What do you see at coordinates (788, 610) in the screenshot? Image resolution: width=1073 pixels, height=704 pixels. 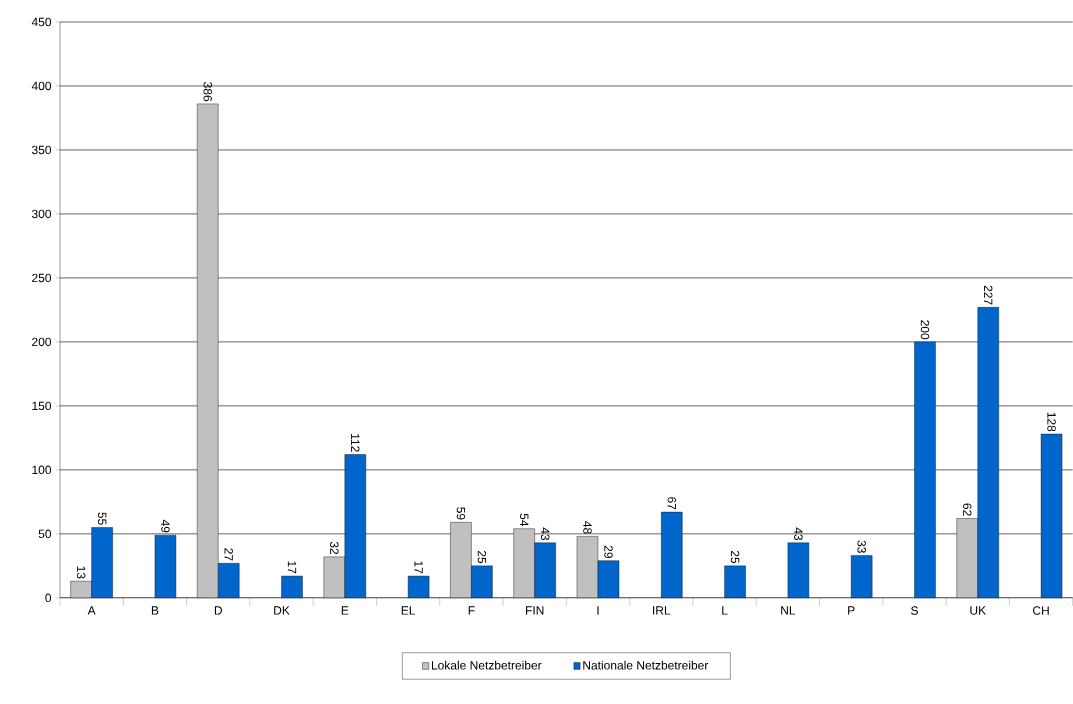 I see `x-tick-label: NL` at bounding box center [788, 610].